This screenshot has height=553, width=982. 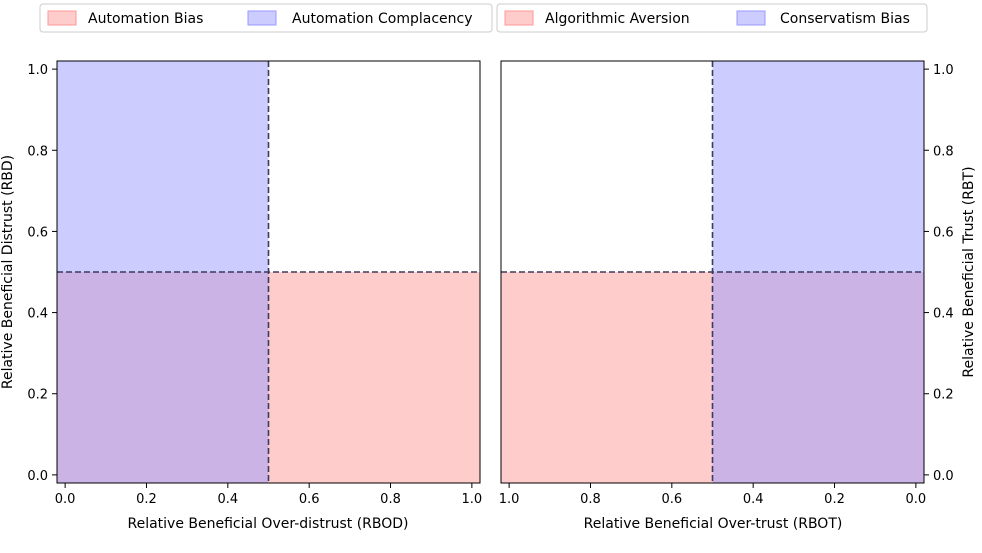 I want to click on legend-swatch-algorithmic-aversion, so click(x=519, y=18).